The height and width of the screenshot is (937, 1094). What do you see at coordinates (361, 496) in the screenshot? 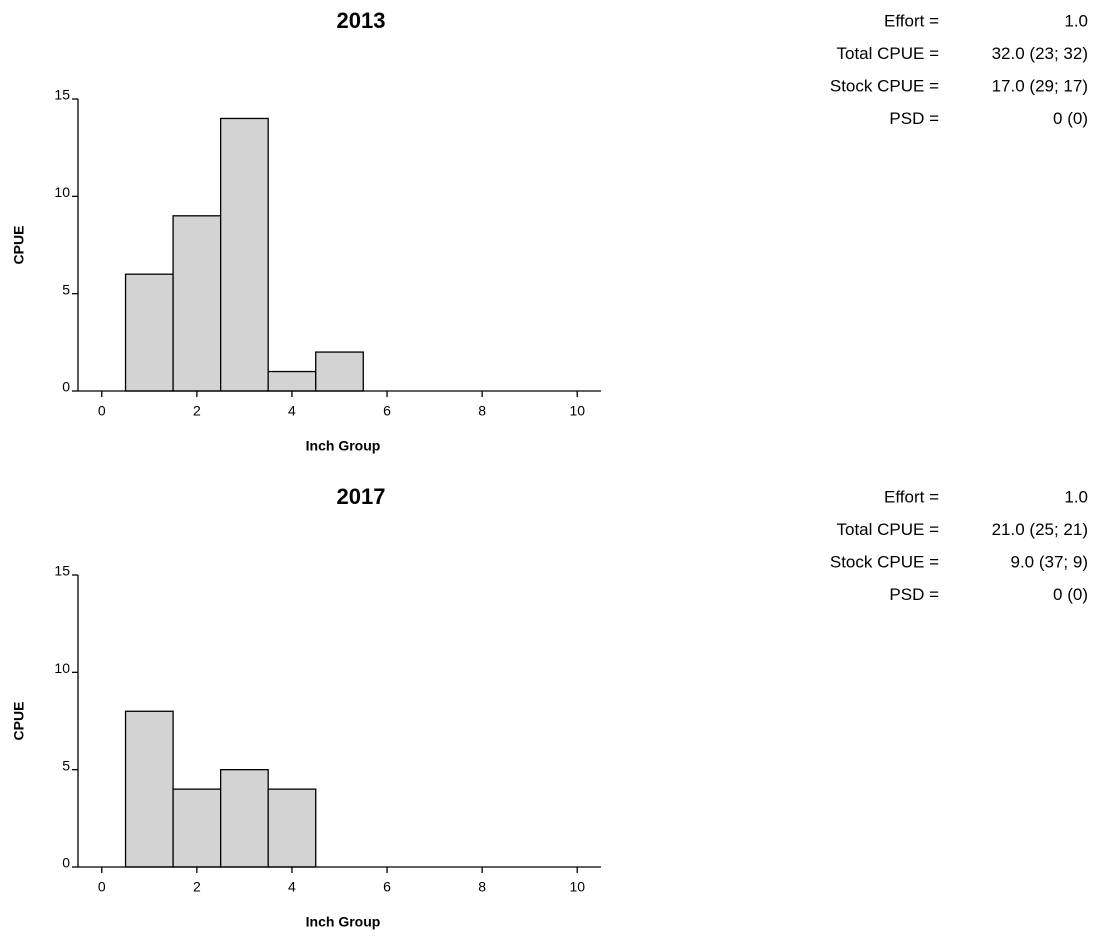
I see `chart-title: 2017` at bounding box center [361, 496].